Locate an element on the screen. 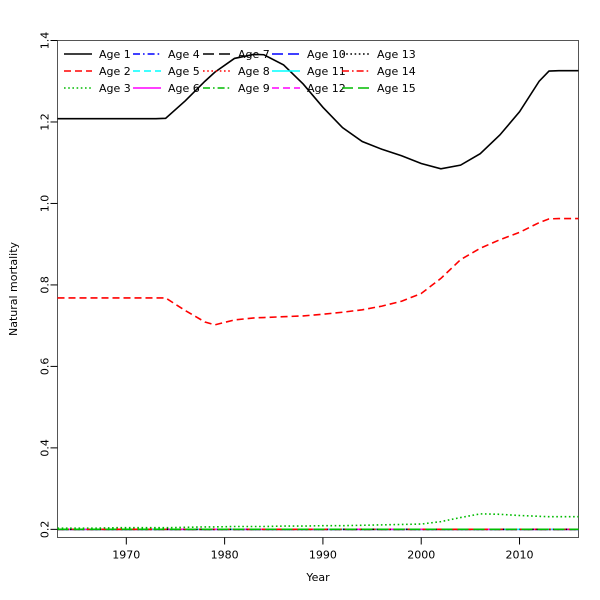 This screenshot has width=600, height=600. legend-label-age-5: Age 5 is located at coordinates (184, 71).